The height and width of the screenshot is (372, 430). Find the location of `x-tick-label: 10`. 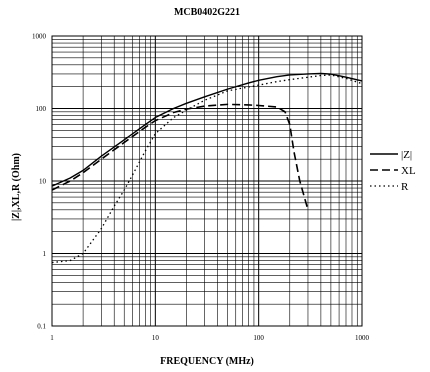

x-tick-label: 10 is located at coordinates (156, 338).